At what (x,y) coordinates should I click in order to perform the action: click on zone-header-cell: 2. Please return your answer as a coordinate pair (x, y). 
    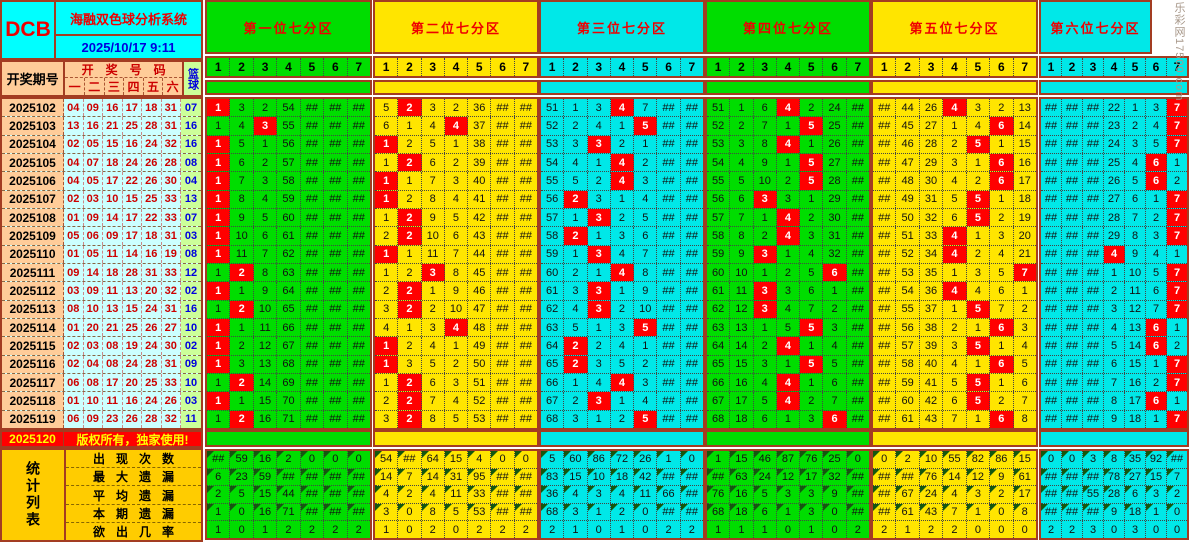
    Looking at the image, I should click on (1072, 67).